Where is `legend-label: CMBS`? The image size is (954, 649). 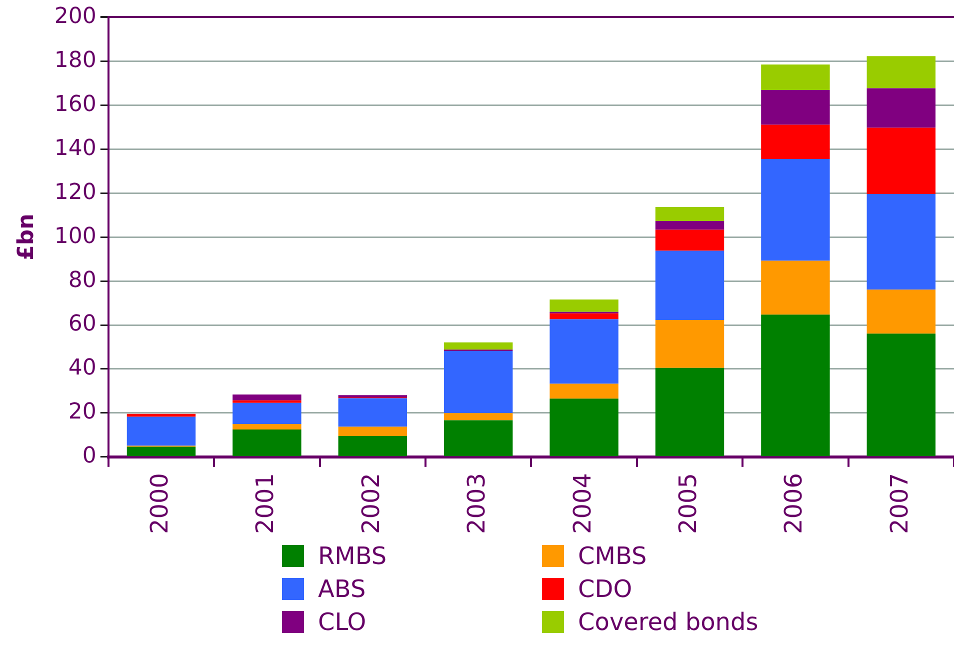 legend-label: CMBS is located at coordinates (612, 556).